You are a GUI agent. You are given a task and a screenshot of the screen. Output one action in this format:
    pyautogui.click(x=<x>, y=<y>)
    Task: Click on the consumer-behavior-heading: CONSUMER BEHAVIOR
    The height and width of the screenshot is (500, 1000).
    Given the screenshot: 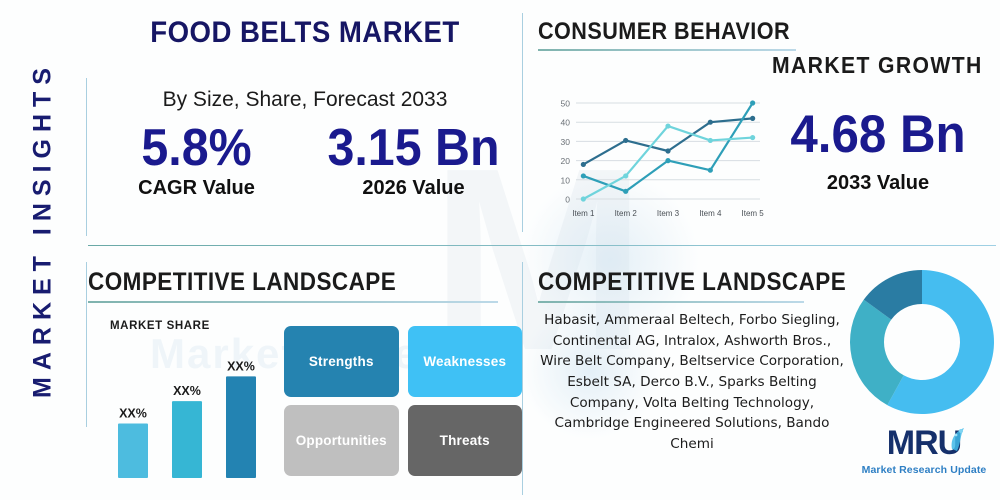 What is the action you would take?
    pyautogui.click(x=664, y=31)
    